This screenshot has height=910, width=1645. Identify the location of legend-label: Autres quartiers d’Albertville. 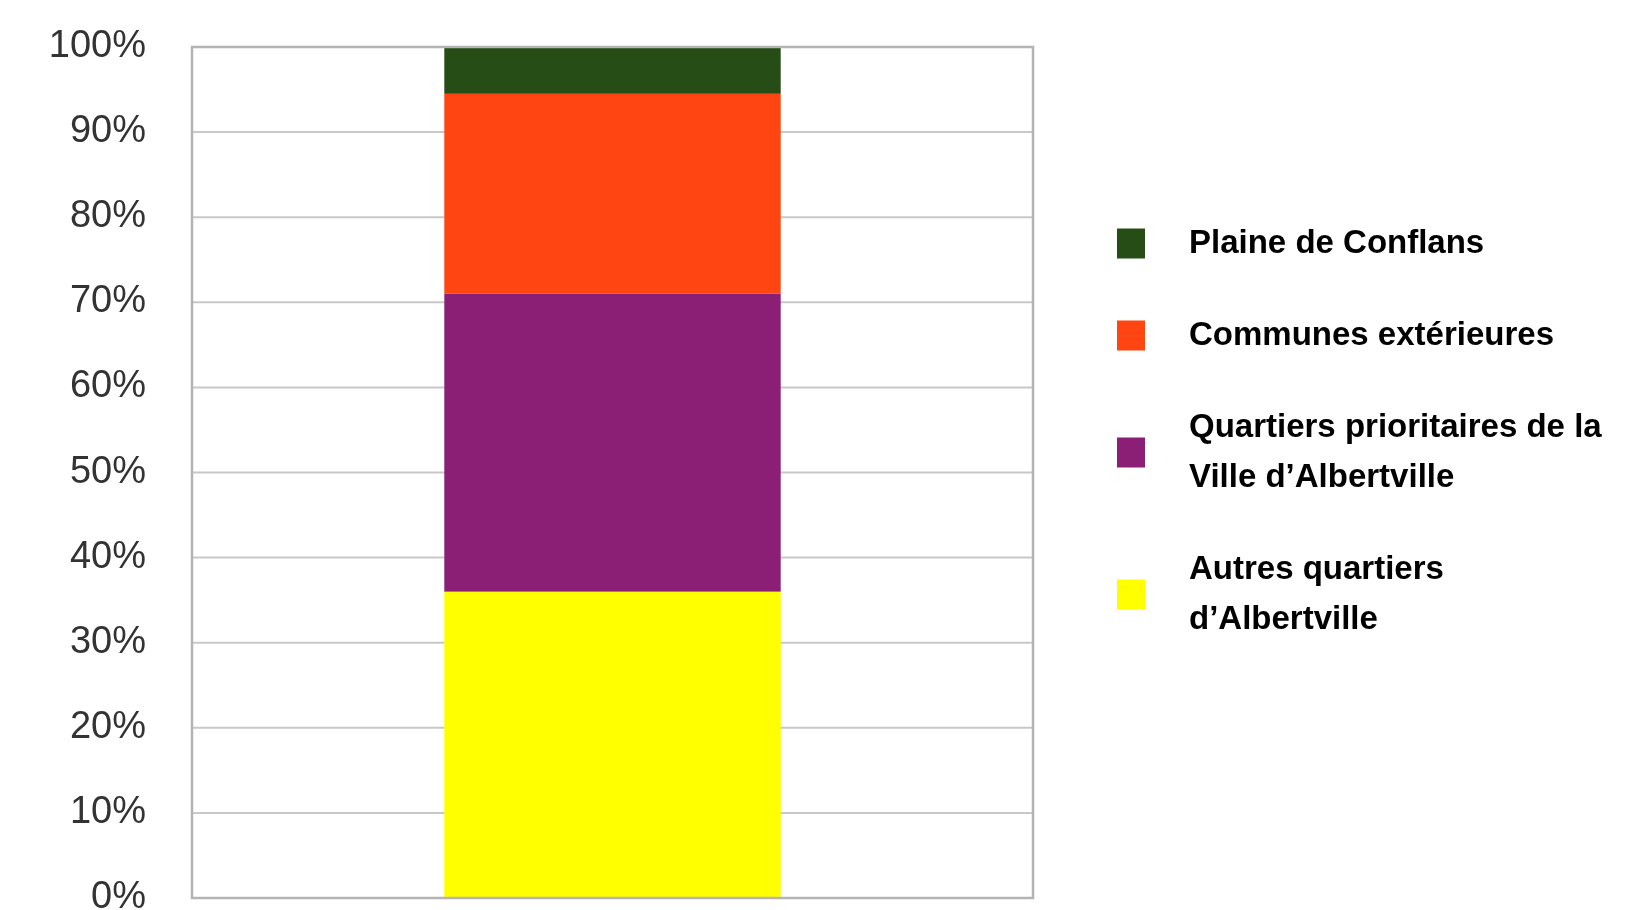
(1316, 592).